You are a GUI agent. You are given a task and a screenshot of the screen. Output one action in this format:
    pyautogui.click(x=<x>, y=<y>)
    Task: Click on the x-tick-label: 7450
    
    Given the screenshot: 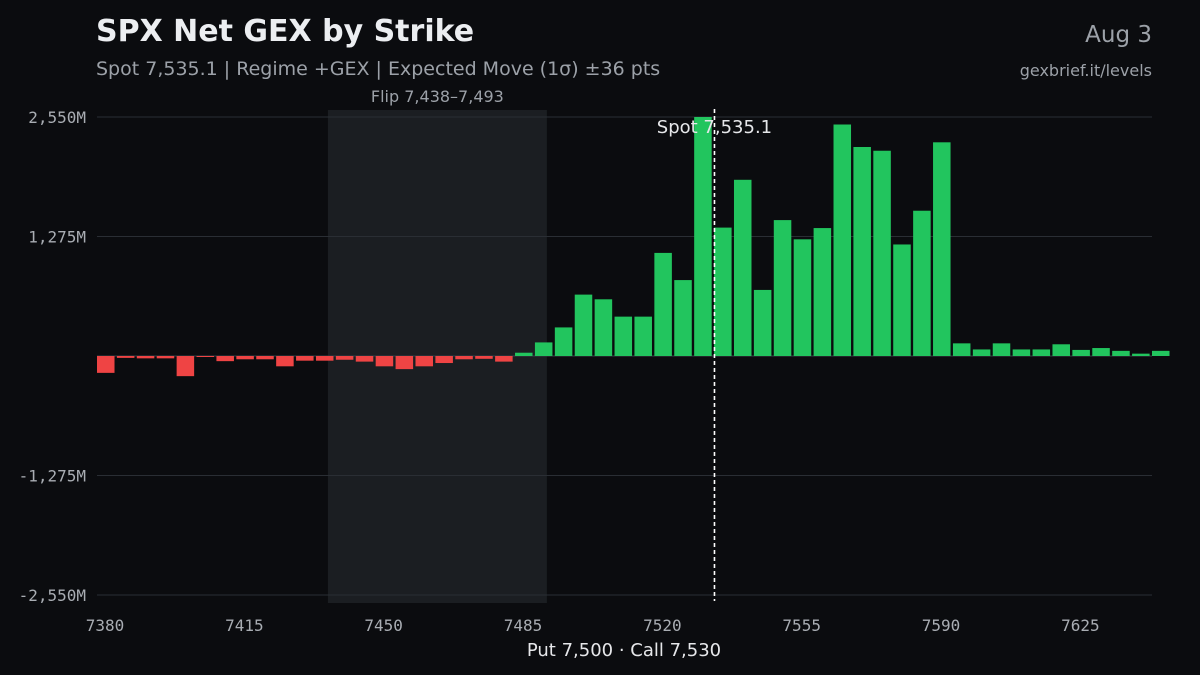 What is the action you would take?
    pyautogui.click(x=383, y=625)
    